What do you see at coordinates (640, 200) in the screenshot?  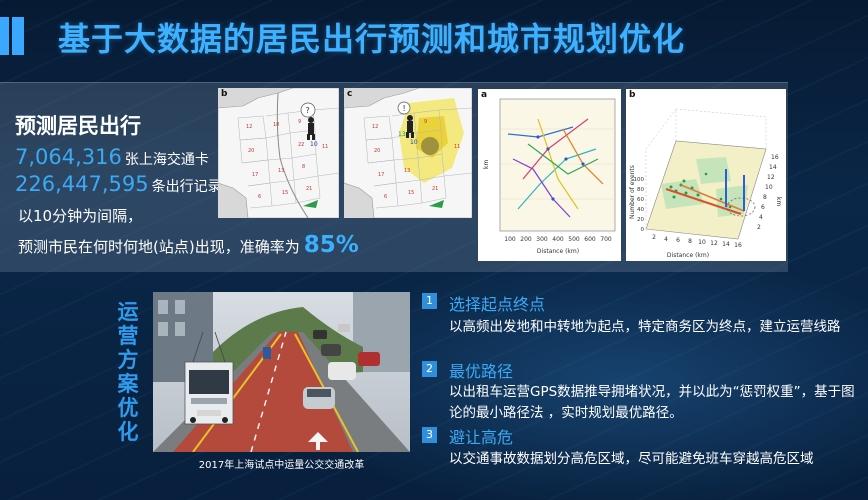 I see `events-b-ytick: 60` at bounding box center [640, 200].